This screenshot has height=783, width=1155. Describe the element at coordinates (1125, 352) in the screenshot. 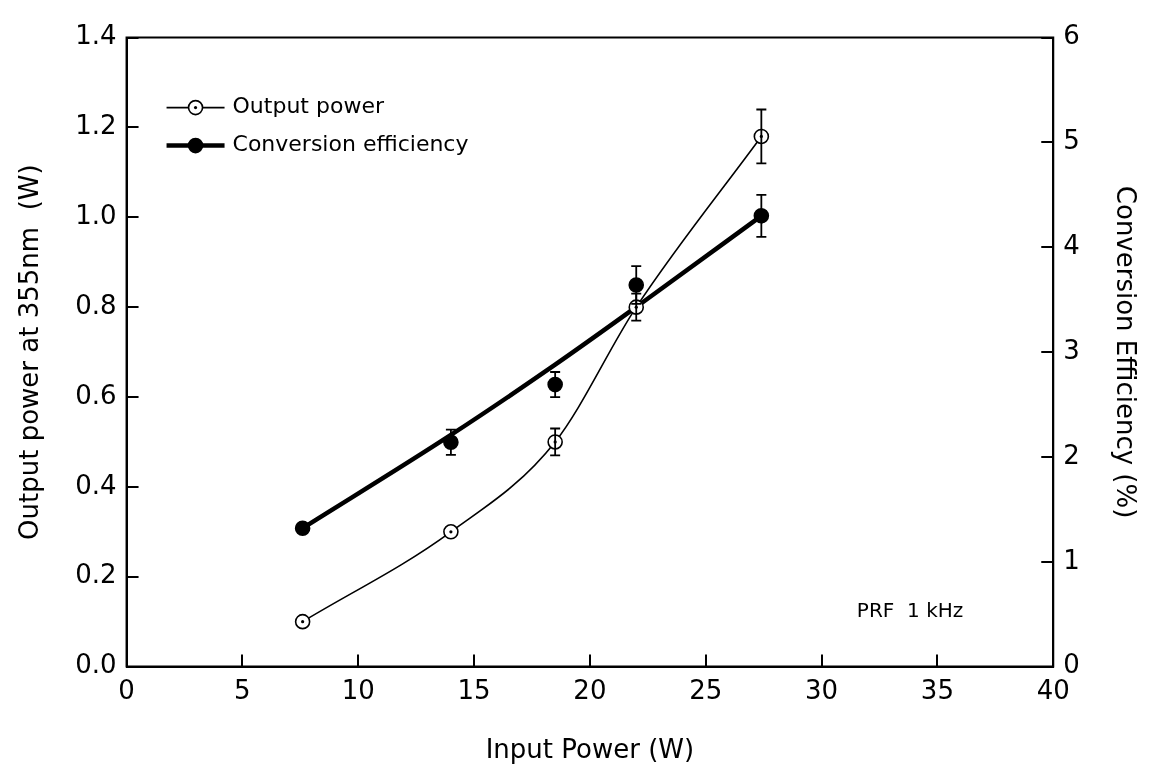

I see `y2-axis-title: Conversion Efficiency (%)` at that location.